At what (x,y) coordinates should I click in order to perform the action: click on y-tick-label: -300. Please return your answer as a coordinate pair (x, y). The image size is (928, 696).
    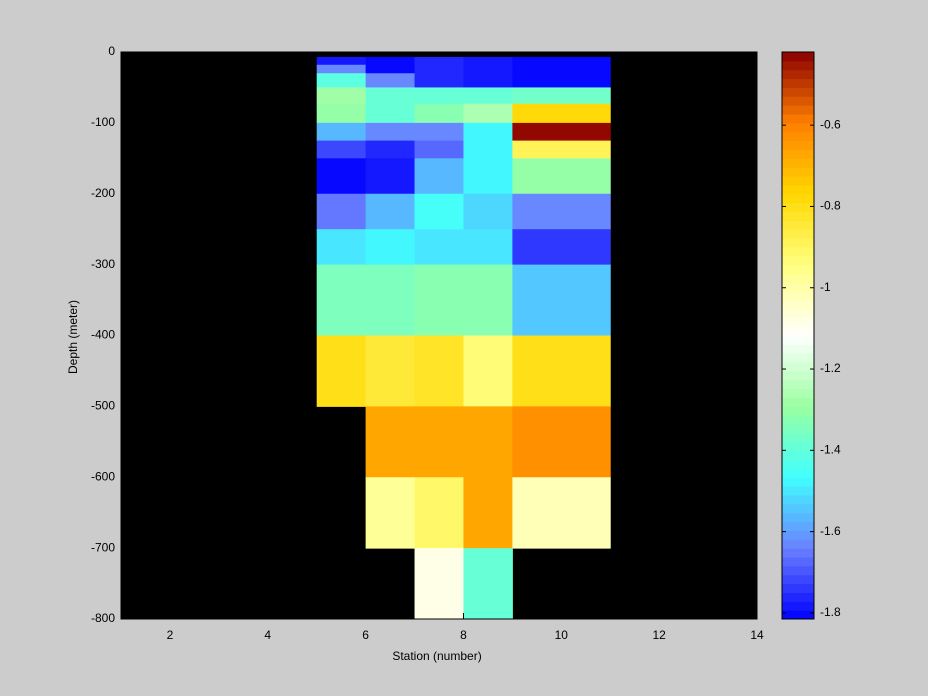
    Looking at the image, I should click on (103, 264).